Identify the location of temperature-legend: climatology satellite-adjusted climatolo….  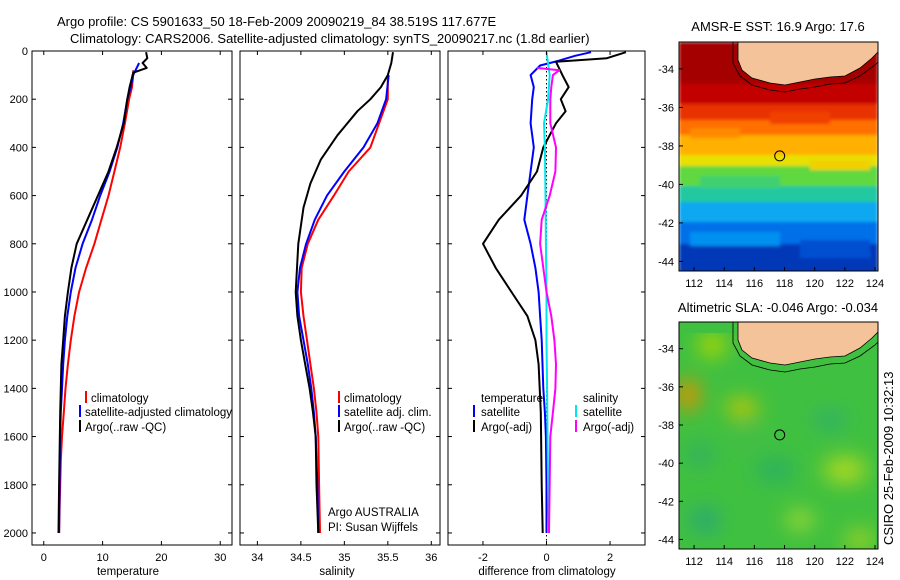
(155, 412).